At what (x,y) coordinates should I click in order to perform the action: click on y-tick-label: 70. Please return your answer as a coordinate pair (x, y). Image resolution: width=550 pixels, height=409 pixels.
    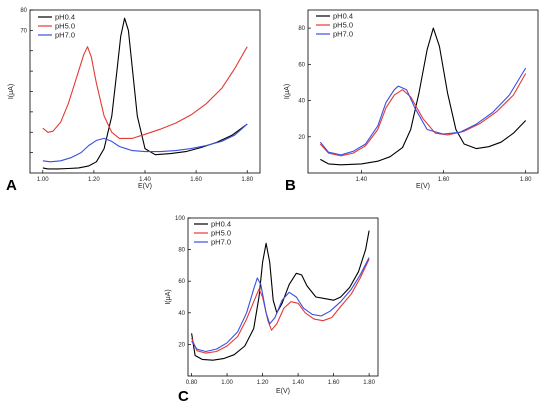
    Looking at the image, I should click on (23, 31).